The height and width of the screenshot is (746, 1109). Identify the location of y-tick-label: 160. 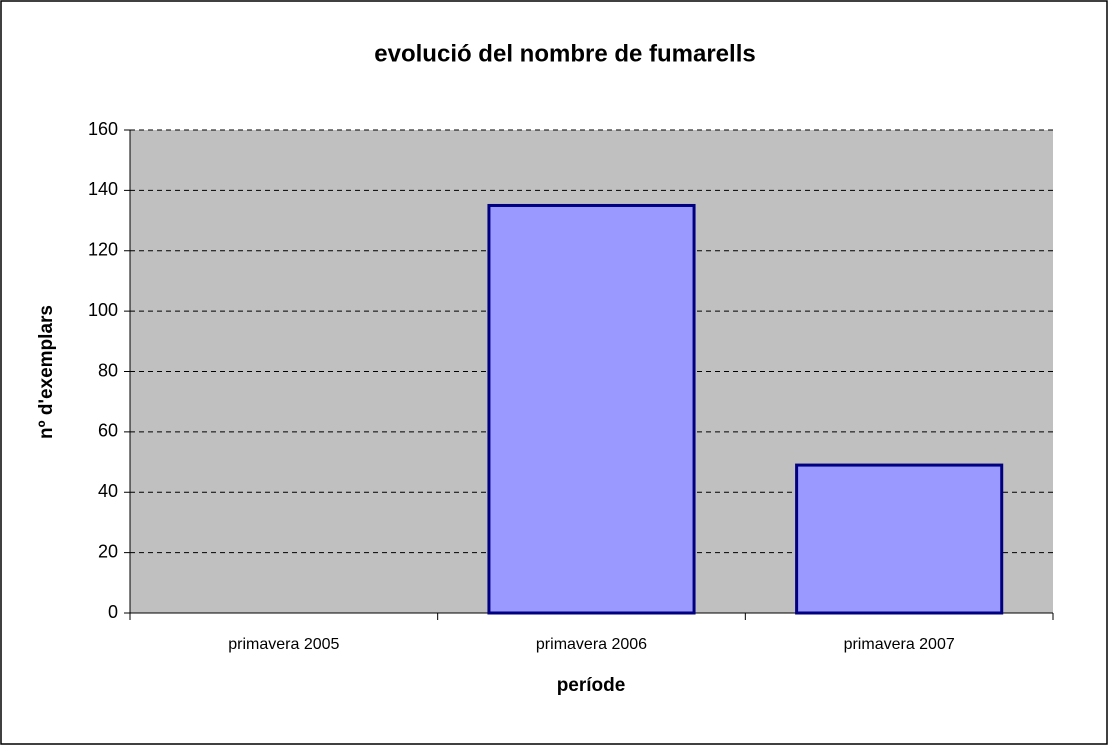
(103, 129).